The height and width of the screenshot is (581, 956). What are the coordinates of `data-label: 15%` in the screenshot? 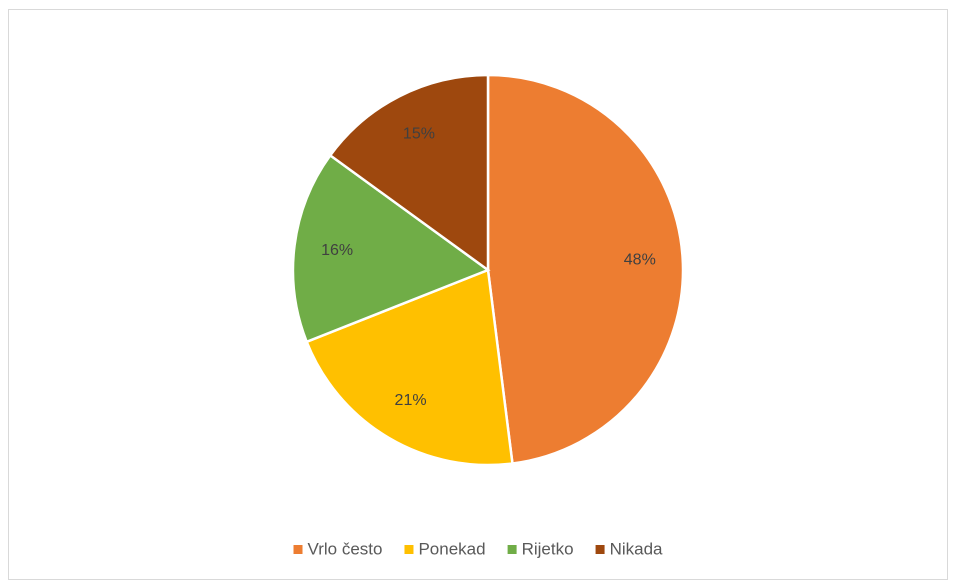 It's located at (419, 134).